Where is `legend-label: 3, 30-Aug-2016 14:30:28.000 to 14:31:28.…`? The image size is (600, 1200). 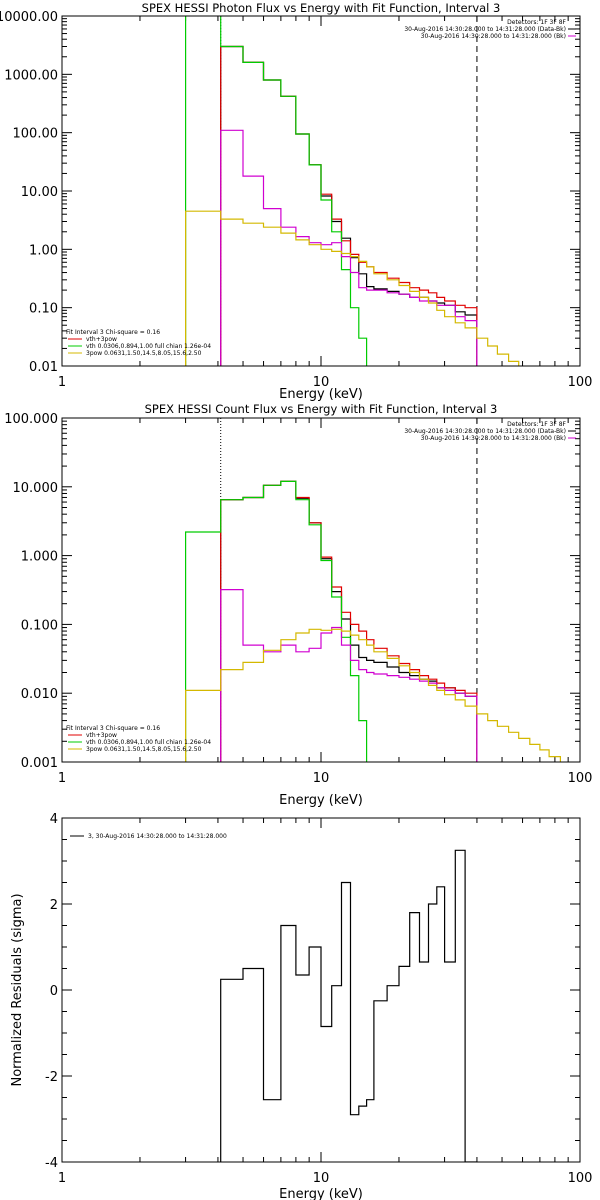 legend-label: 3, 30-Aug-2016 14:30:28.000 to 14:31:28.… is located at coordinates (157, 836).